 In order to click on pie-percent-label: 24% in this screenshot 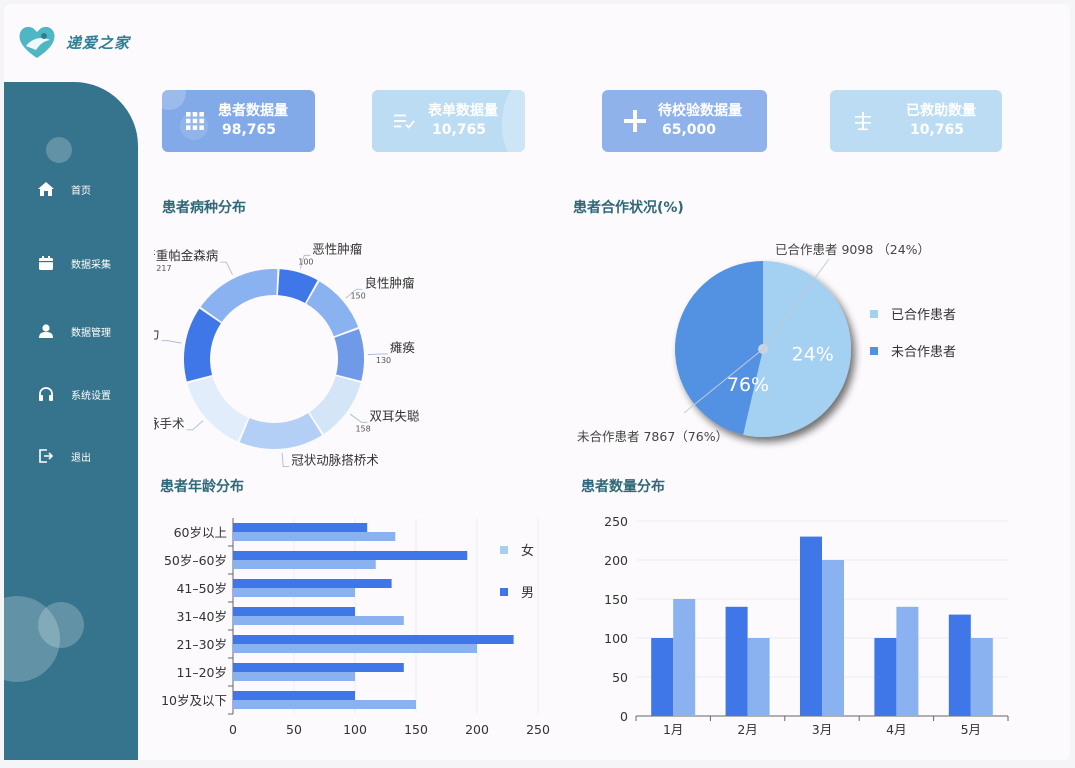, I will do `click(813, 355)`.